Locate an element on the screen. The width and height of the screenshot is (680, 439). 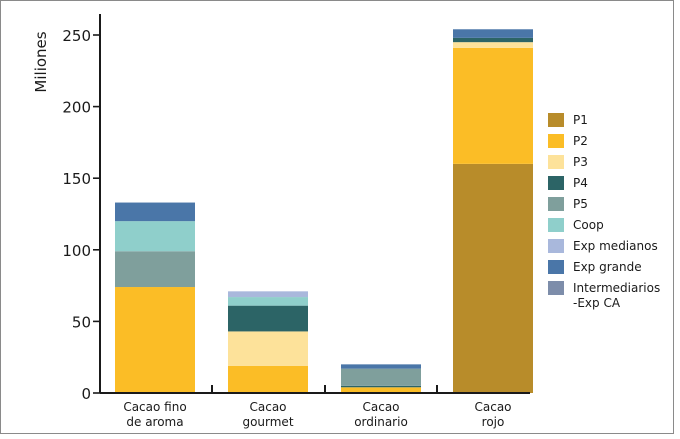
legend-label: Intermediarios -Exp CA is located at coordinates (616, 295).